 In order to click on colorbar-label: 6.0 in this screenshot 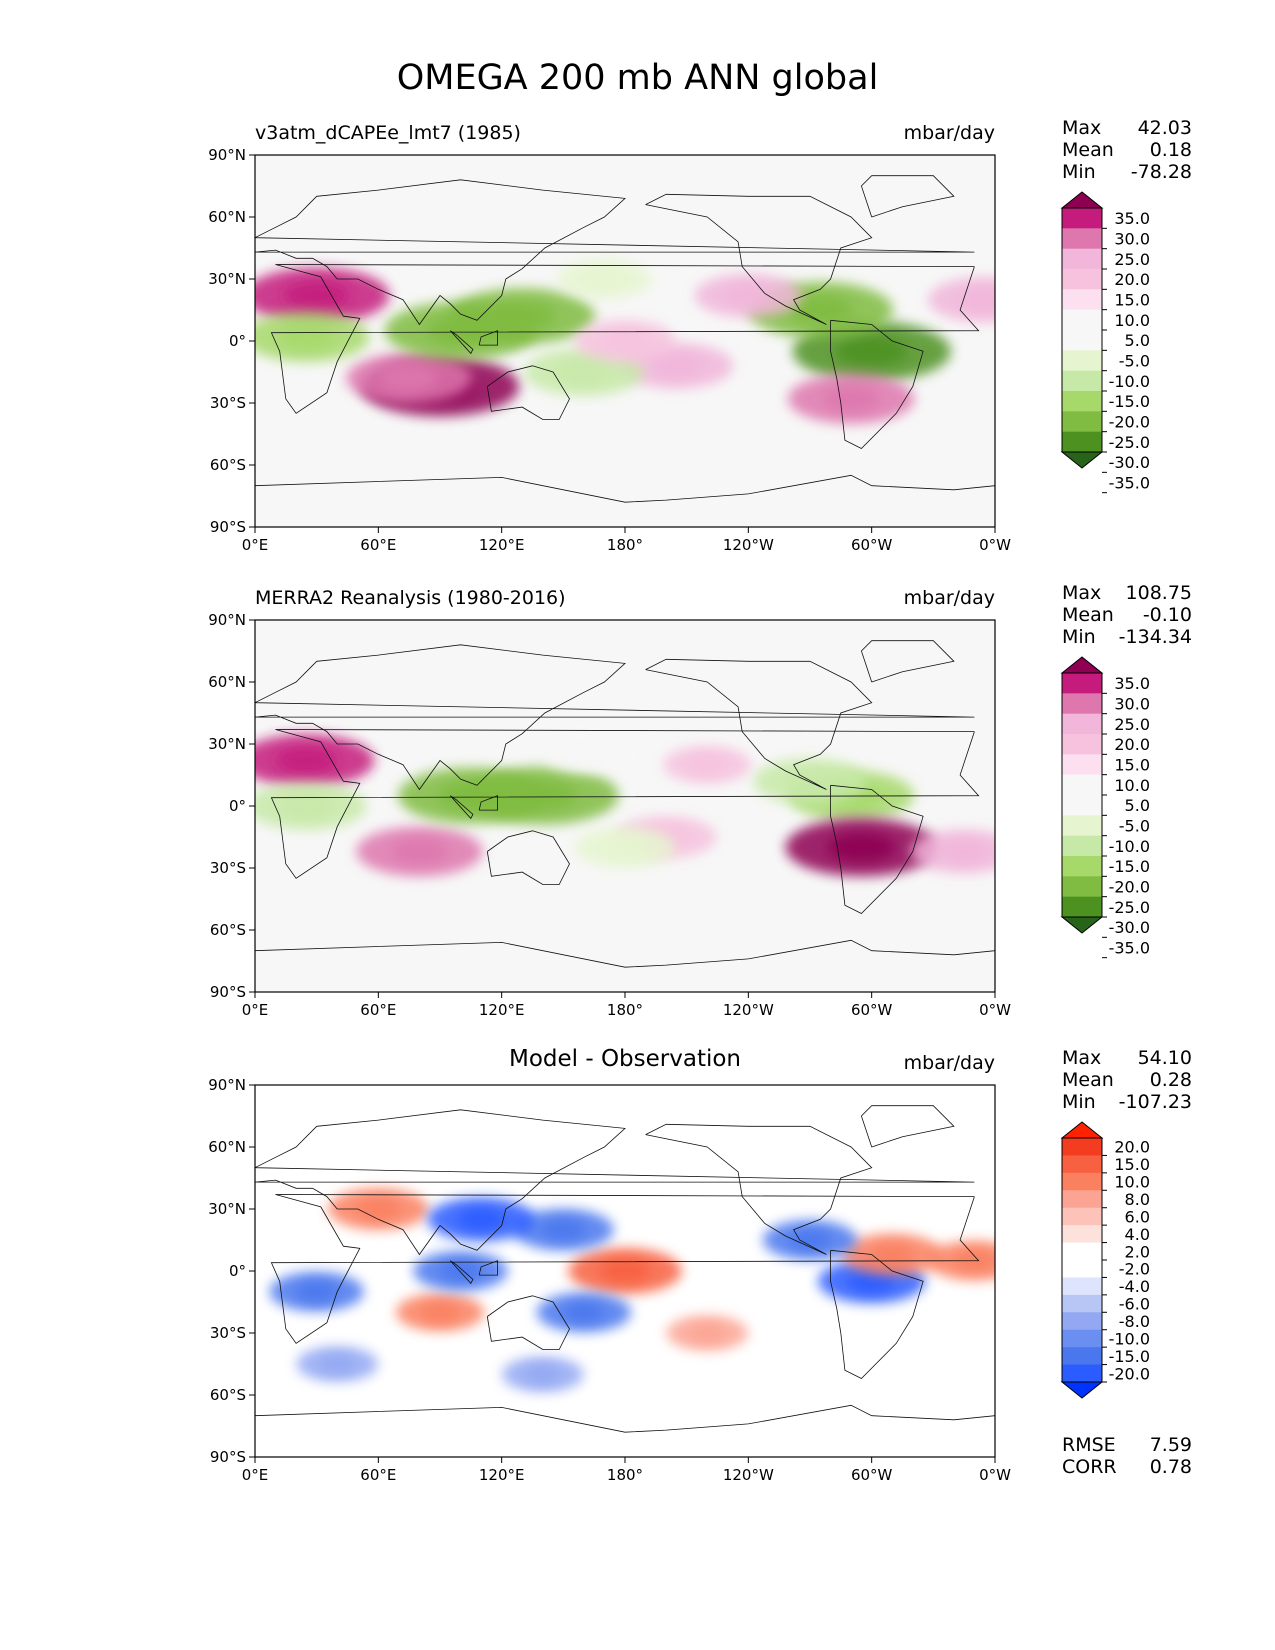, I will do `click(1137, 1216)`.